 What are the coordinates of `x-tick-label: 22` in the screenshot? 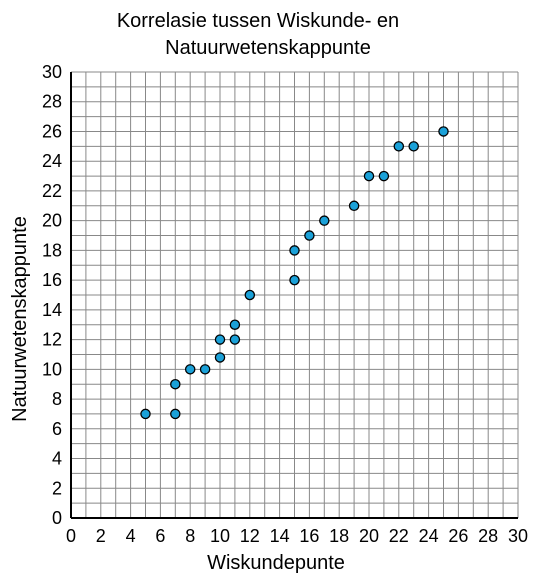 It's located at (399, 536).